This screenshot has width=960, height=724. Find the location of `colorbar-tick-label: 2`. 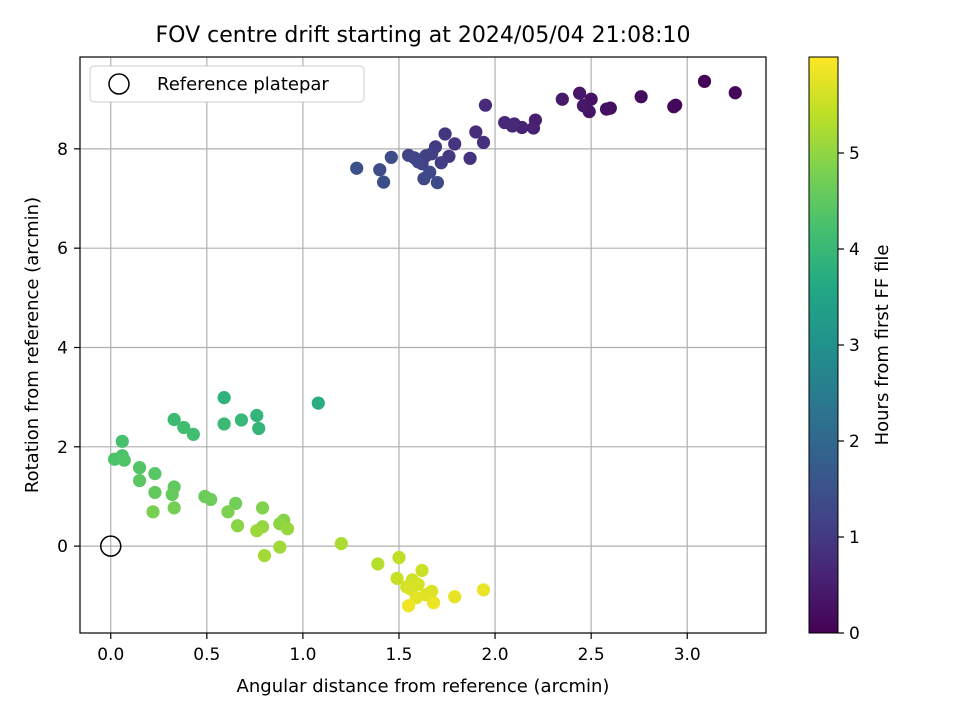

colorbar-tick-label: 2 is located at coordinates (854, 442).